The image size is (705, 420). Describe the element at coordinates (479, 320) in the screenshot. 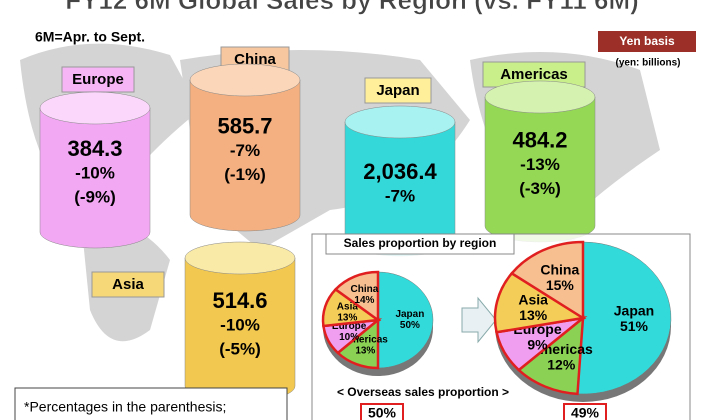

I see `arrow` at that location.